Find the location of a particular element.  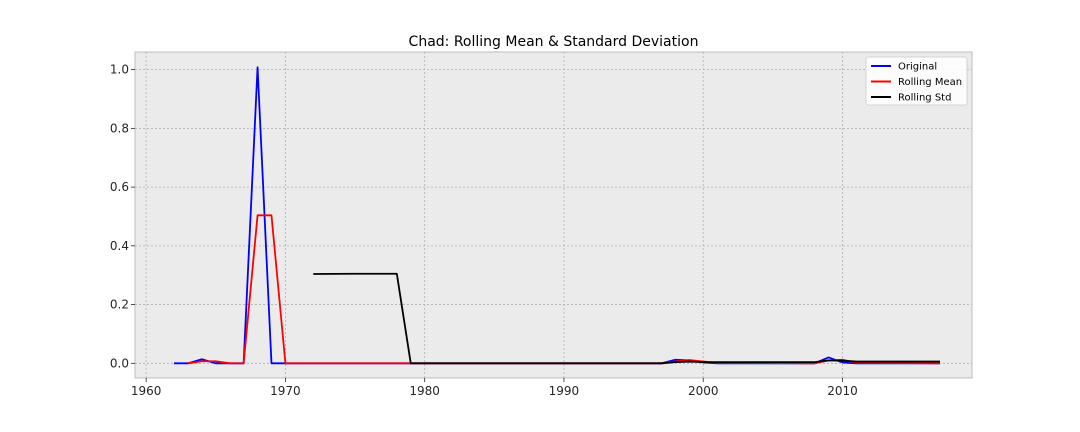

chart-title: Chad: Rolling Mean & Standard Deviation is located at coordinates (554, 42).